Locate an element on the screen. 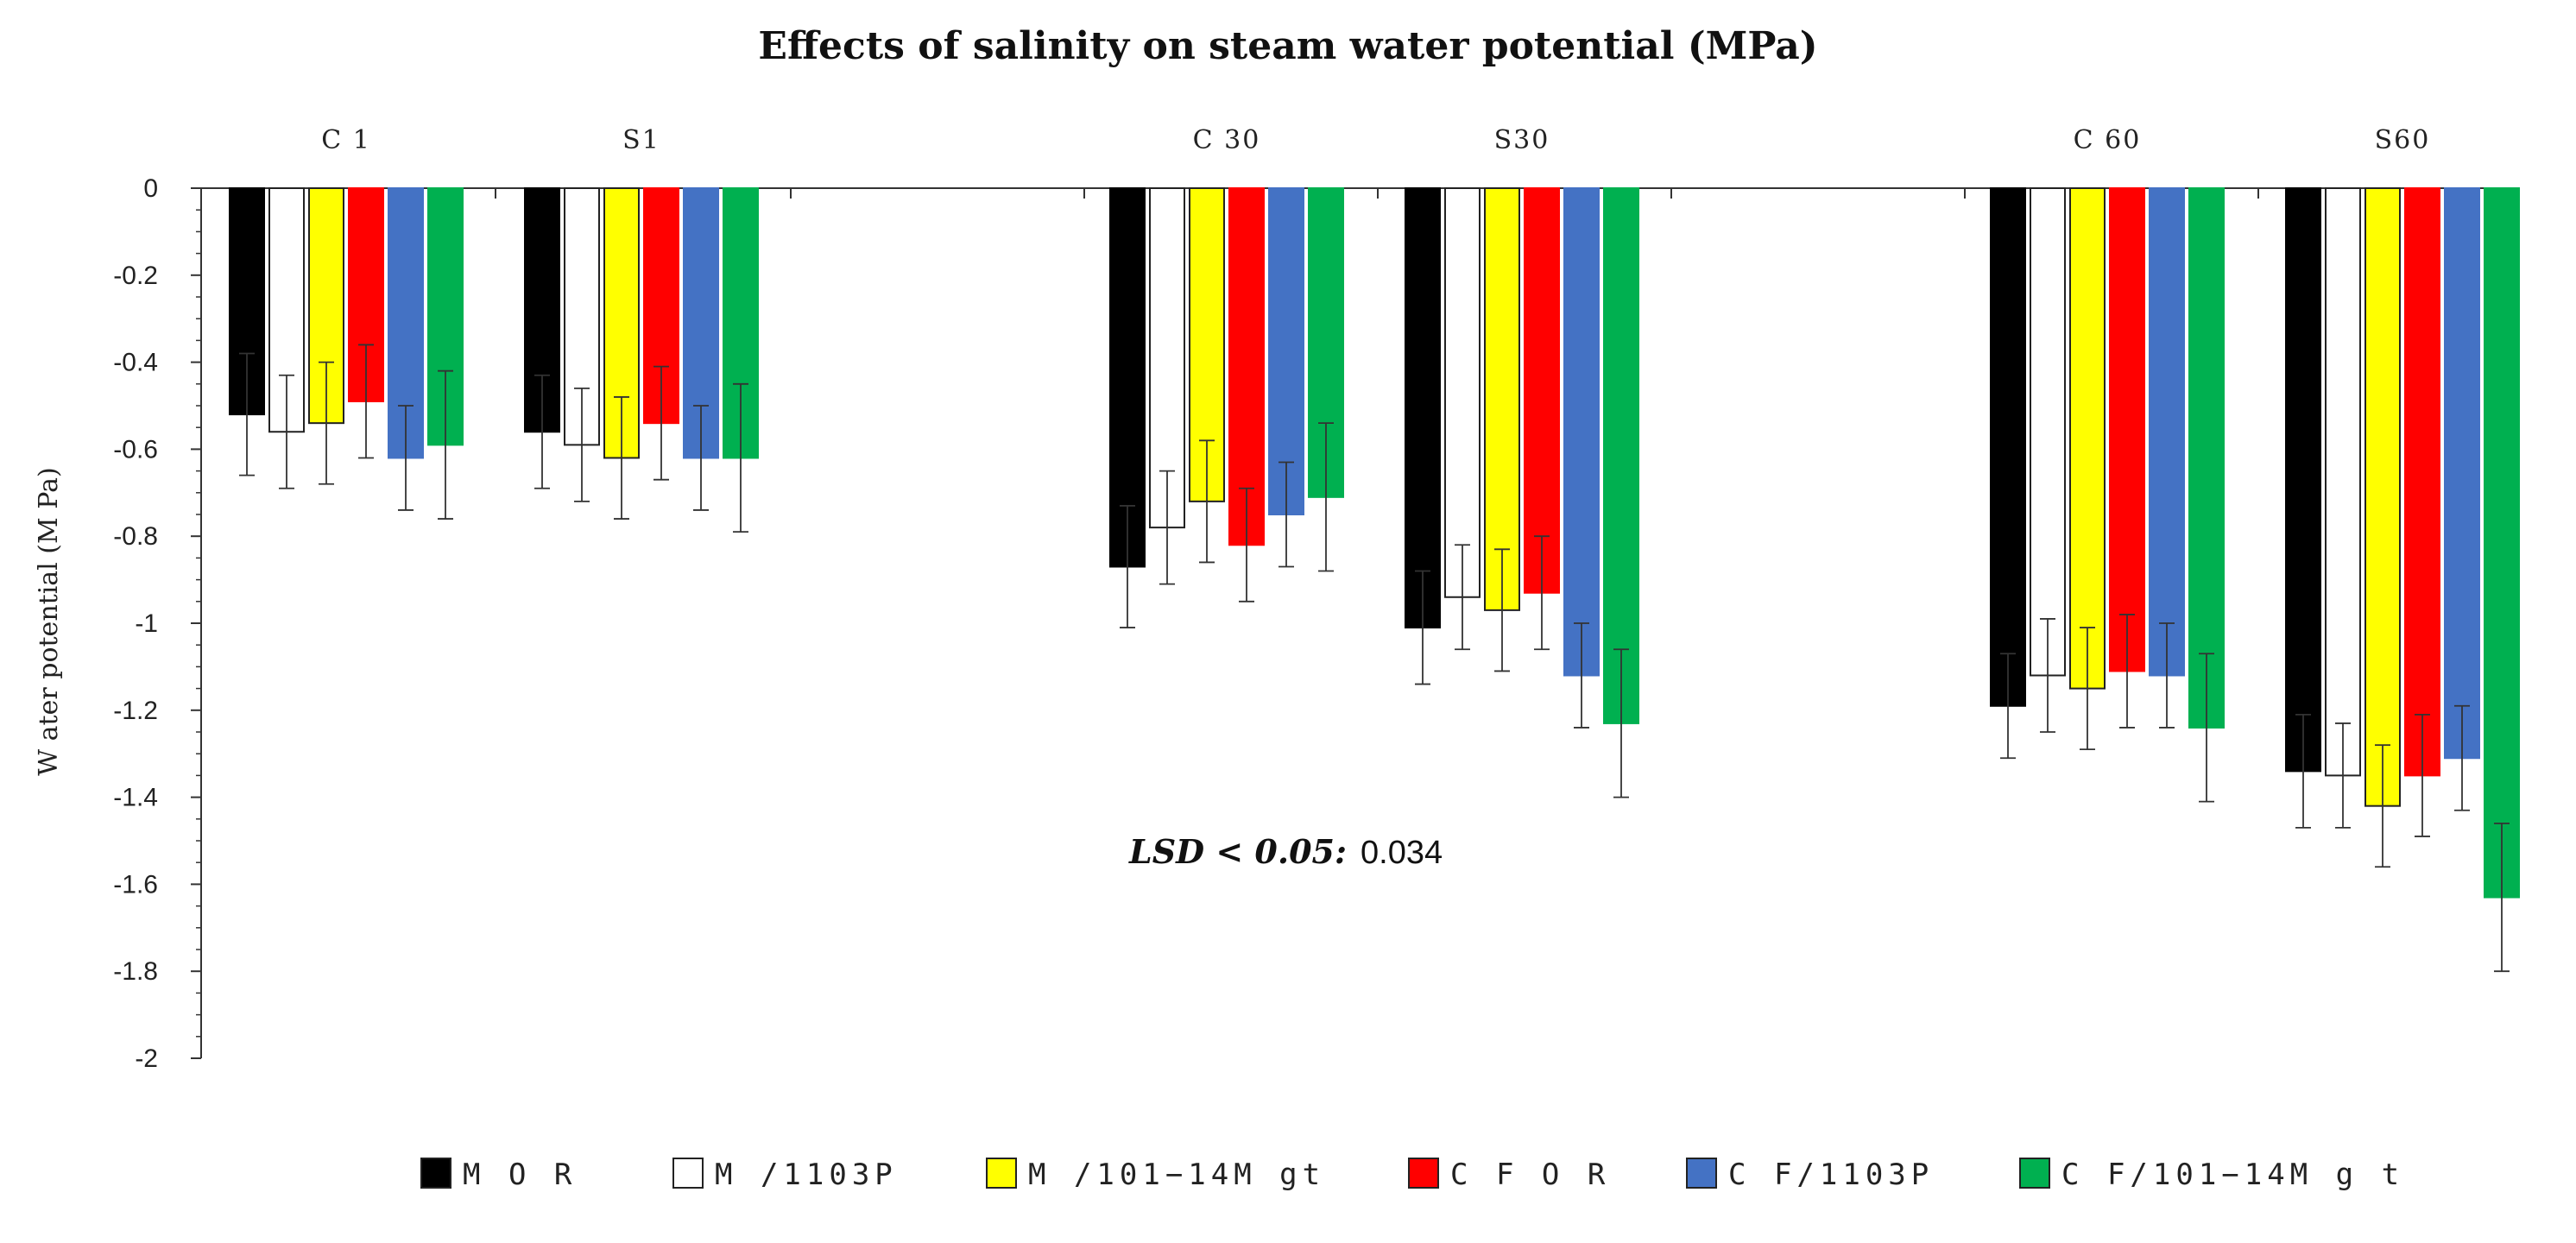 This screenshot has height=1243, width=2576. legend-label: M /101−14M gt is located at coordinates (1176, 1175).